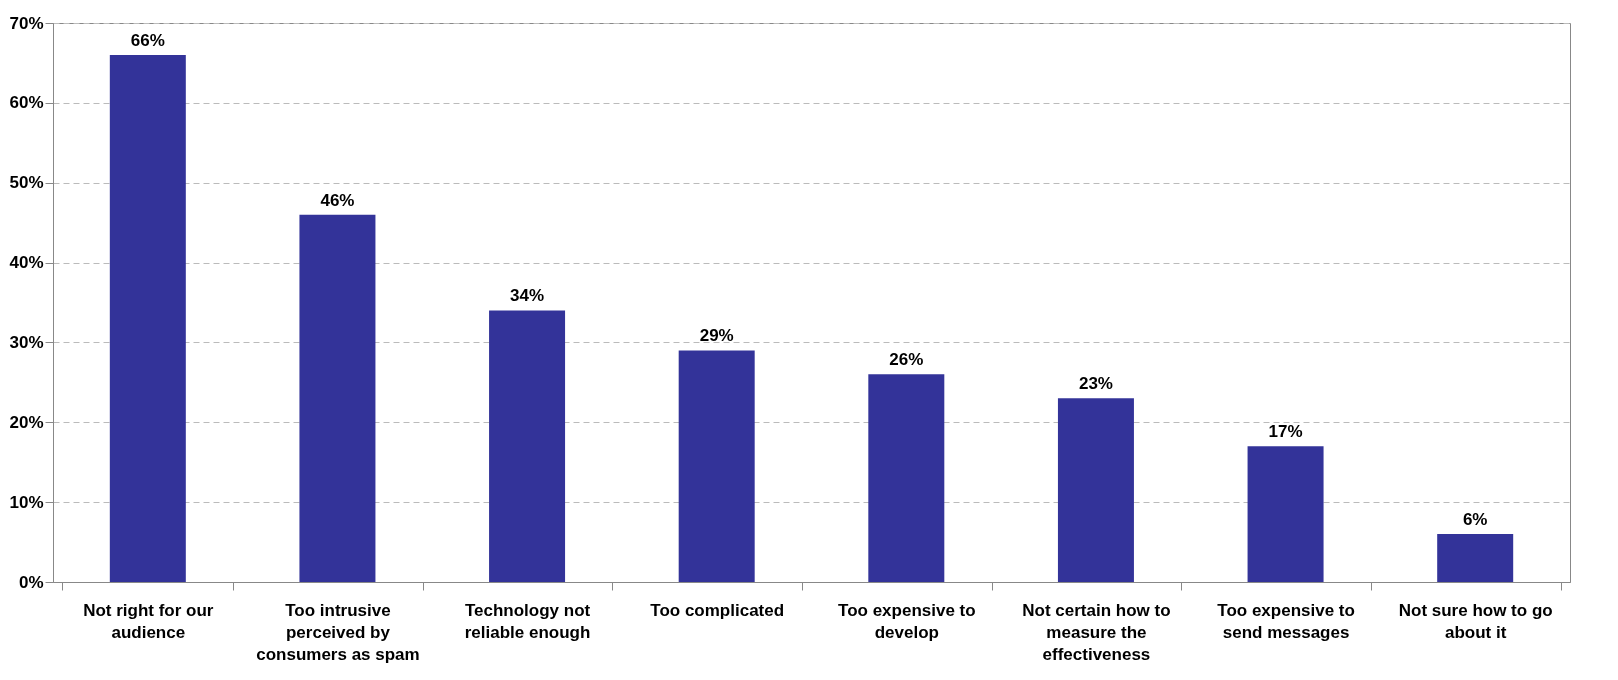  Describe the element at coordinates (26, 342) in the screenshot. I see `y-tick-label: 30%` at that location.